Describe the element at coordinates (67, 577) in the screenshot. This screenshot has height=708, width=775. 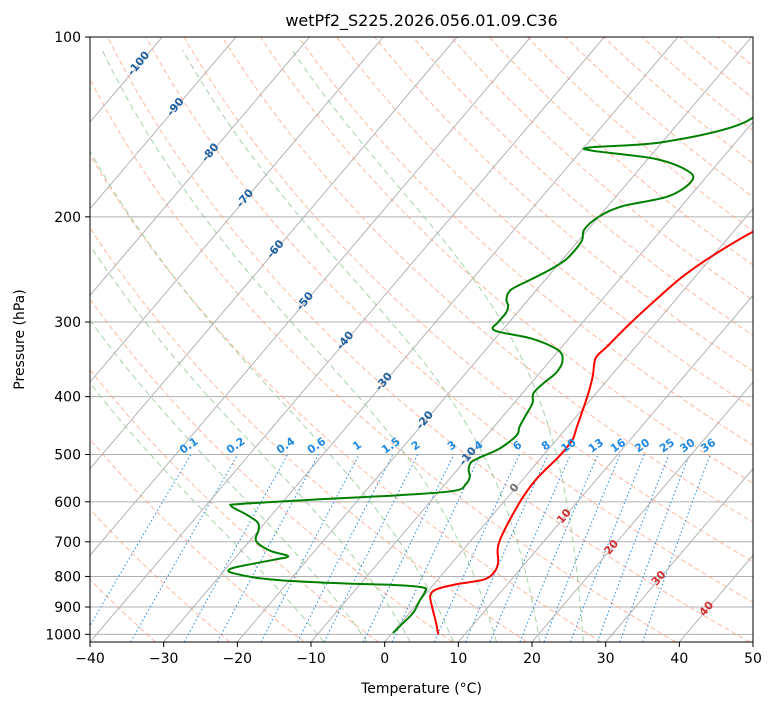
I see `y-tick-label: 800` at that location.